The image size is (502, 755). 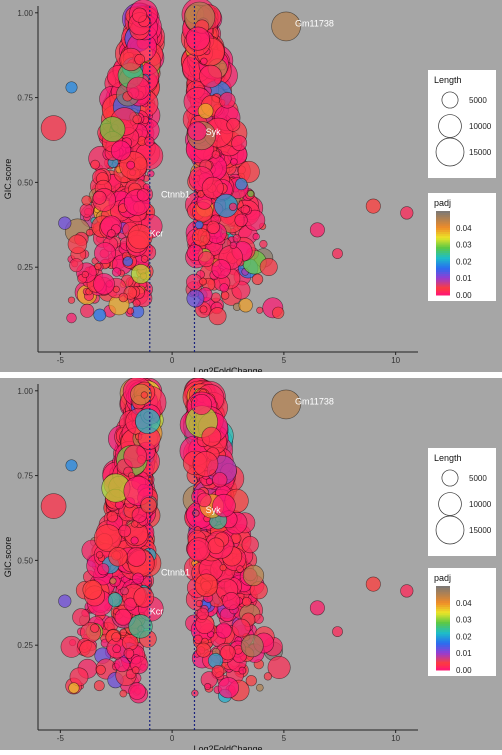 I want to click on padj-legend-label: 0.01, so click(x=464, y=278).